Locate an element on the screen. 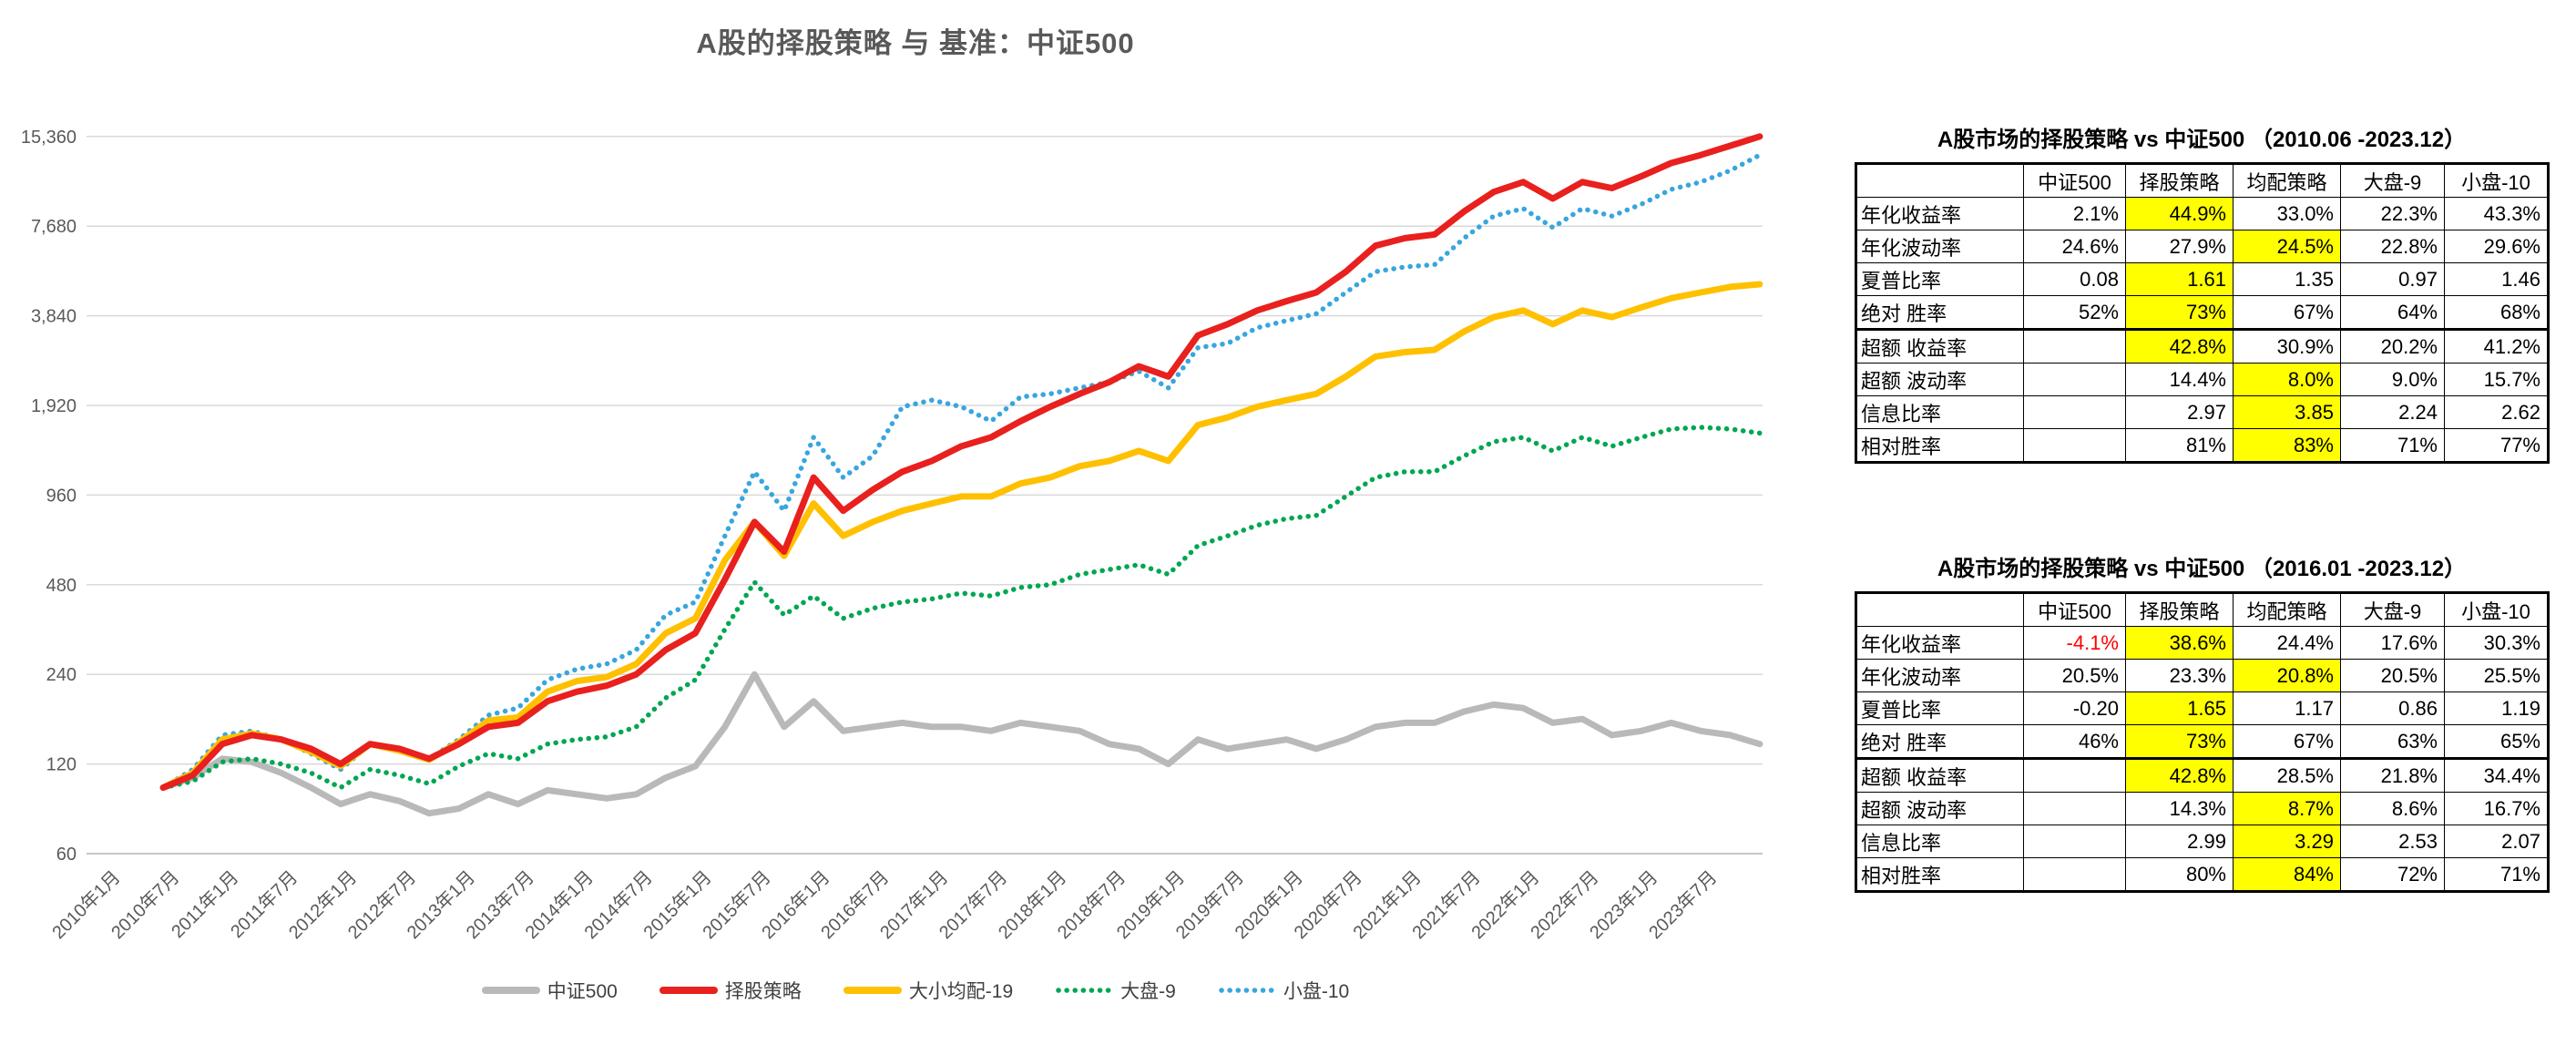 This screenshot has width=2576, height=1055. table-row: 夏普比率 0.08 1.61 1.35 0.97 1.46 is located at coordinates (2202, 279).